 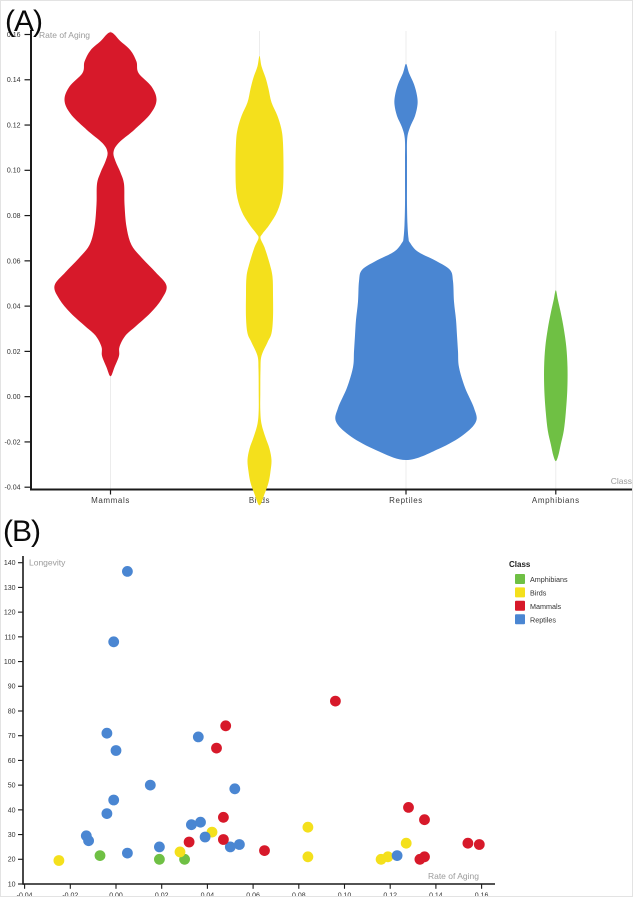 I want to click on panel-b-xtick-label: 0.02, so click(x=162, y=895).